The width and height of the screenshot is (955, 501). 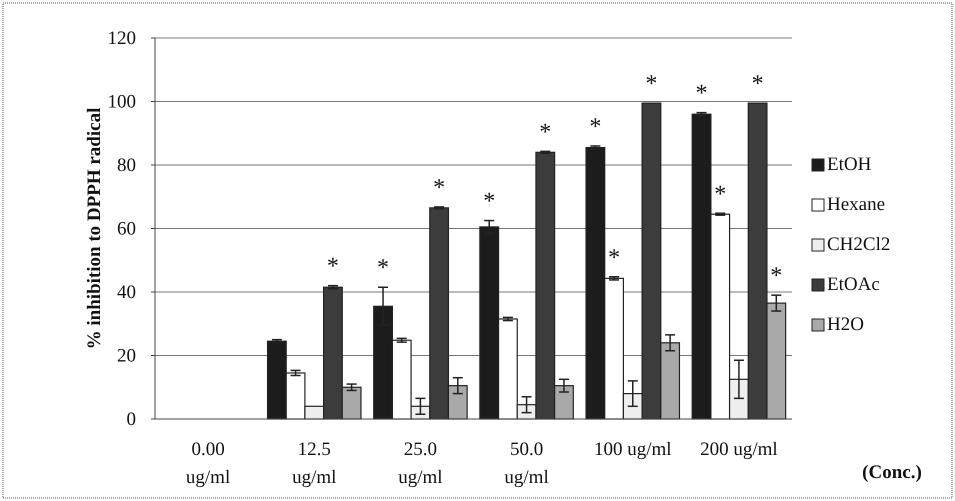 What do you see at coordinates (126, 356) in the screenshot?
I see `y-tick-label: 20` at bounding box center [126, 356].